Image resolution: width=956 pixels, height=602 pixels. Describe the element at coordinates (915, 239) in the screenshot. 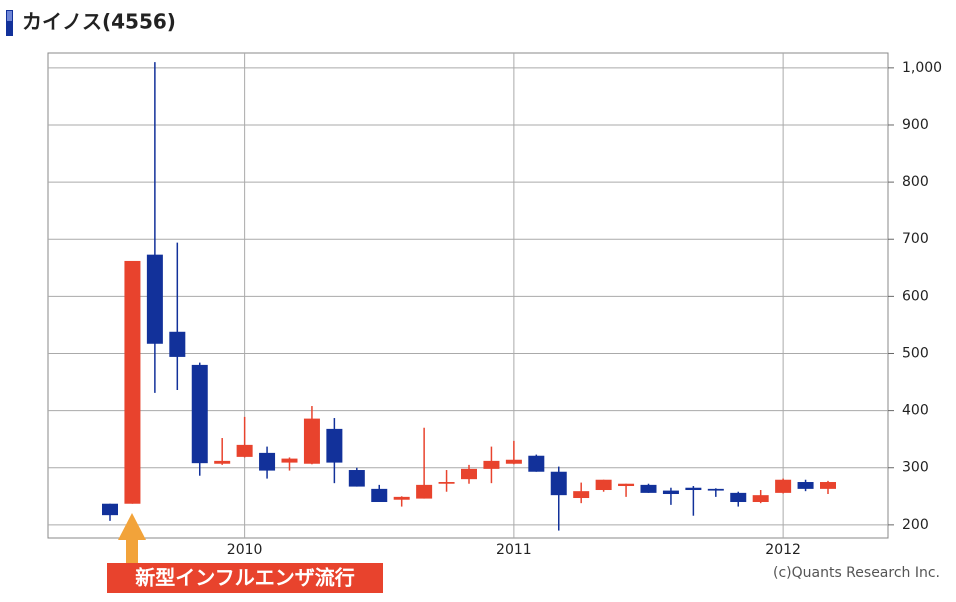

I see `y-tick-label: 700` at that location.